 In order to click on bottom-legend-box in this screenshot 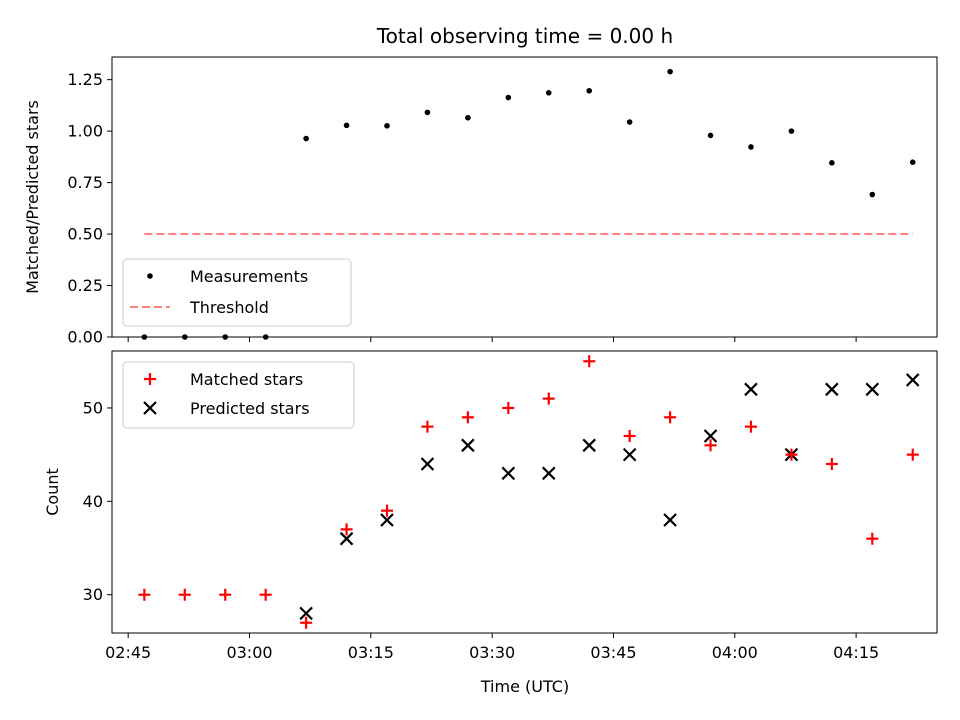, I will do `click(238, 395)`.